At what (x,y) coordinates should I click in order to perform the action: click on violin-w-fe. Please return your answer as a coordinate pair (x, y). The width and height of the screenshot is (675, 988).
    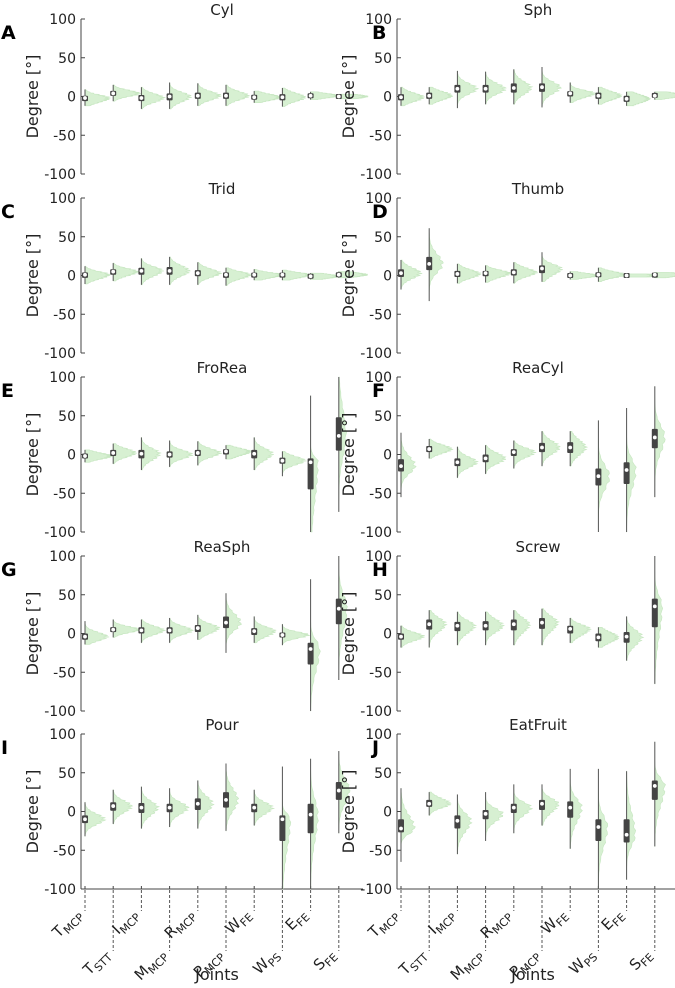
    Looking at the image, I should click on (579, 630).